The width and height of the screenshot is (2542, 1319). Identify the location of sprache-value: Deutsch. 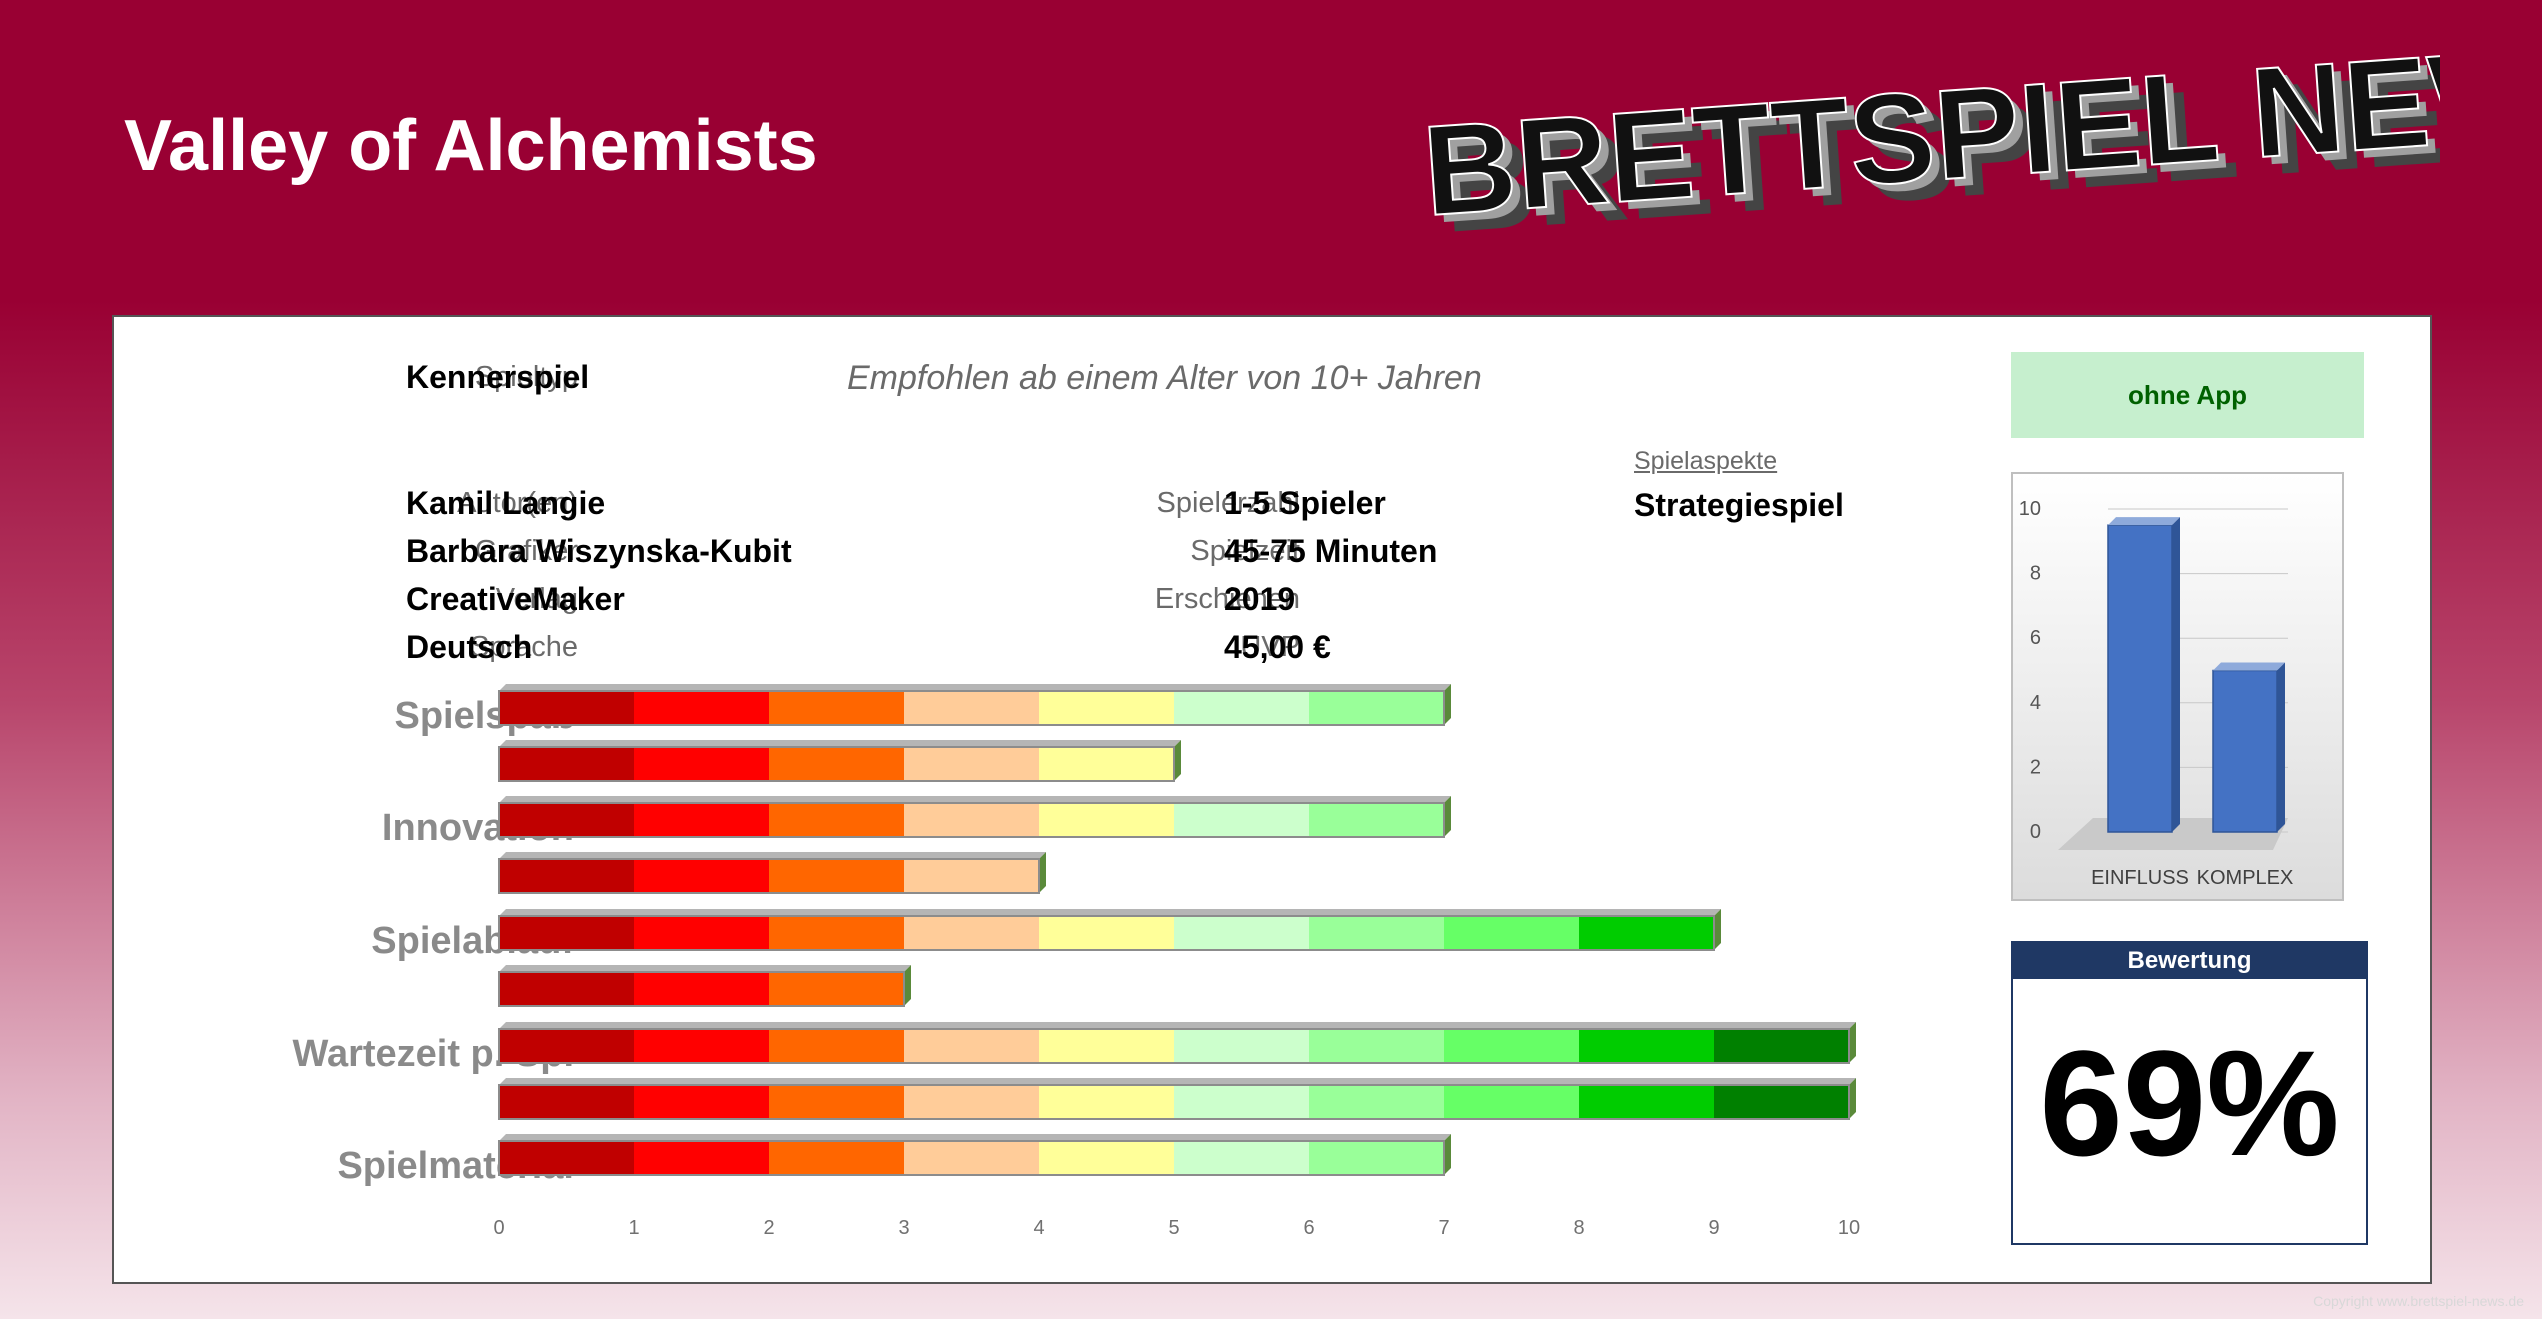
(469, 647).